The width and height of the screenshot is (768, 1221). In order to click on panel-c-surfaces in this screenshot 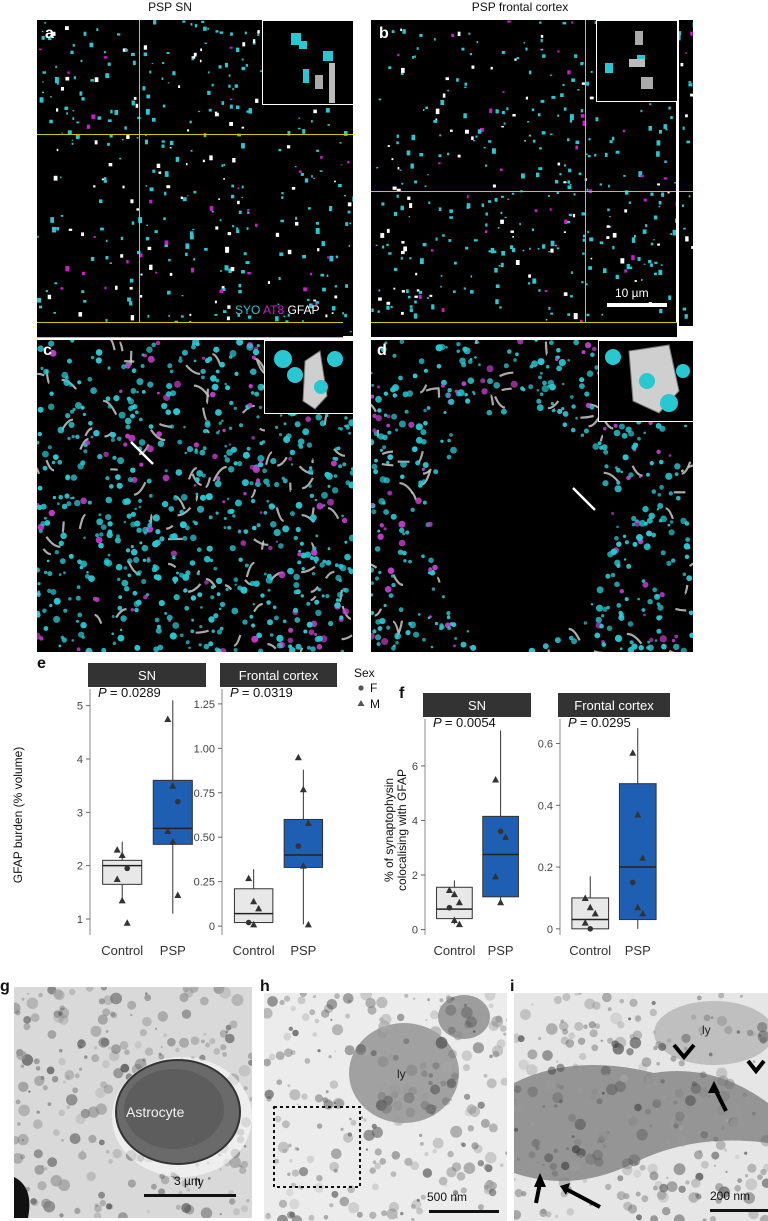, I will do `click(195, 496)`.